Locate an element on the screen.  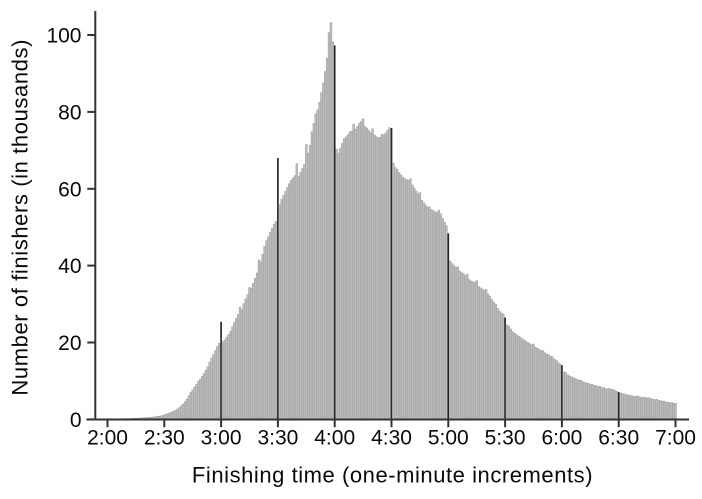
svg-text: 6:00 is located at coordinates (561, 438).